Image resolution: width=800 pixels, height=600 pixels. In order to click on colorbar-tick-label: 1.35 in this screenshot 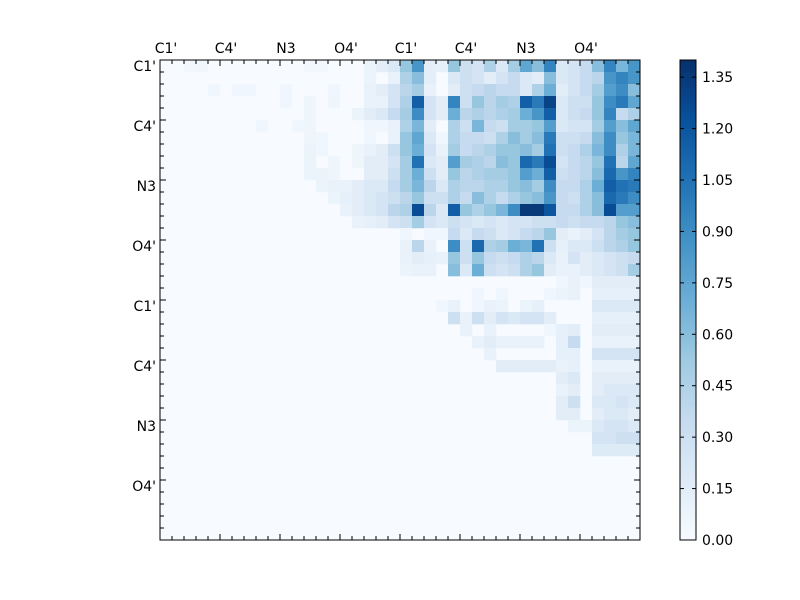, I will do `click(717, 78)`.